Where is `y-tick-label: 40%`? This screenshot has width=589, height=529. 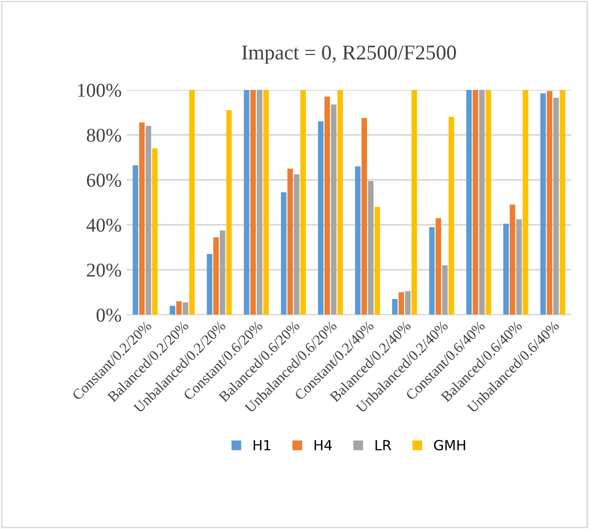 y-tick-label: 40% is located at coordinates (104, 225).